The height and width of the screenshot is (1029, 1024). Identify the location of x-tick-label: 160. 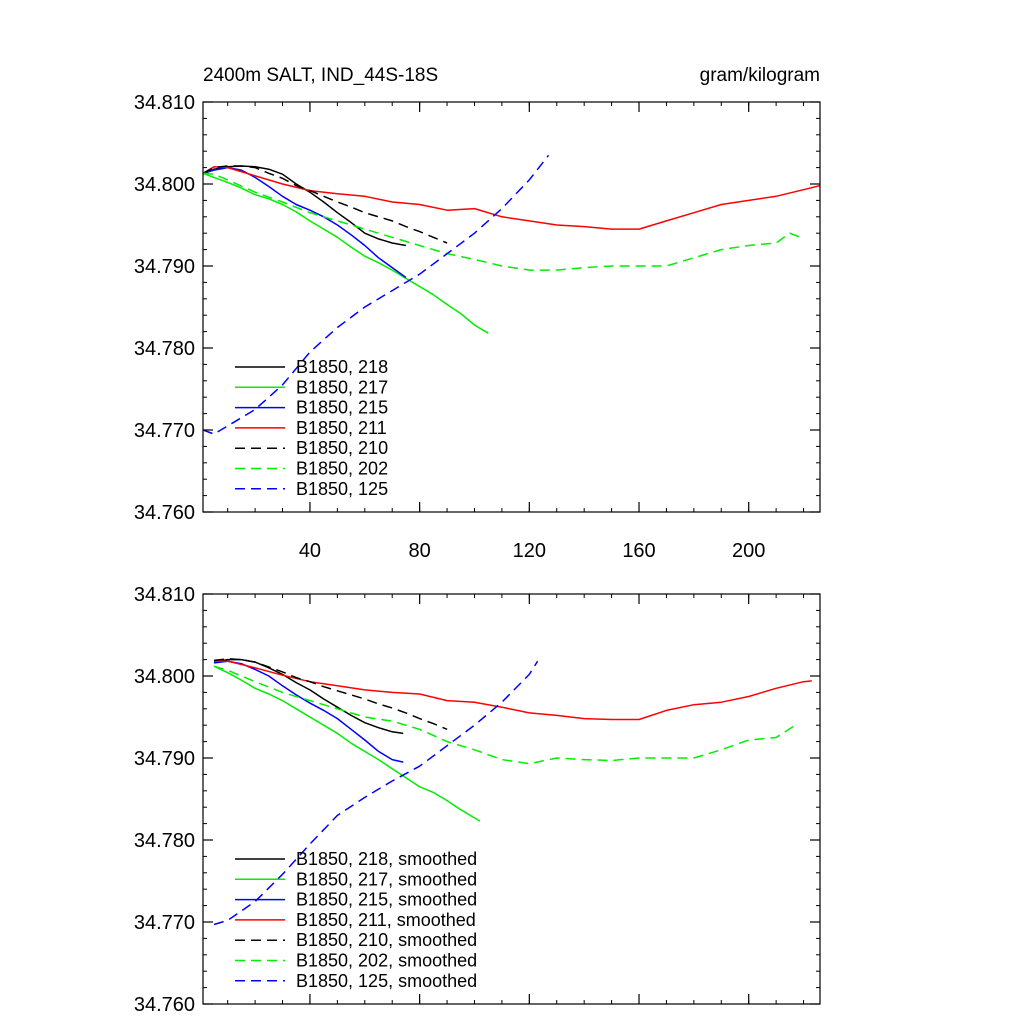
(638, 551).